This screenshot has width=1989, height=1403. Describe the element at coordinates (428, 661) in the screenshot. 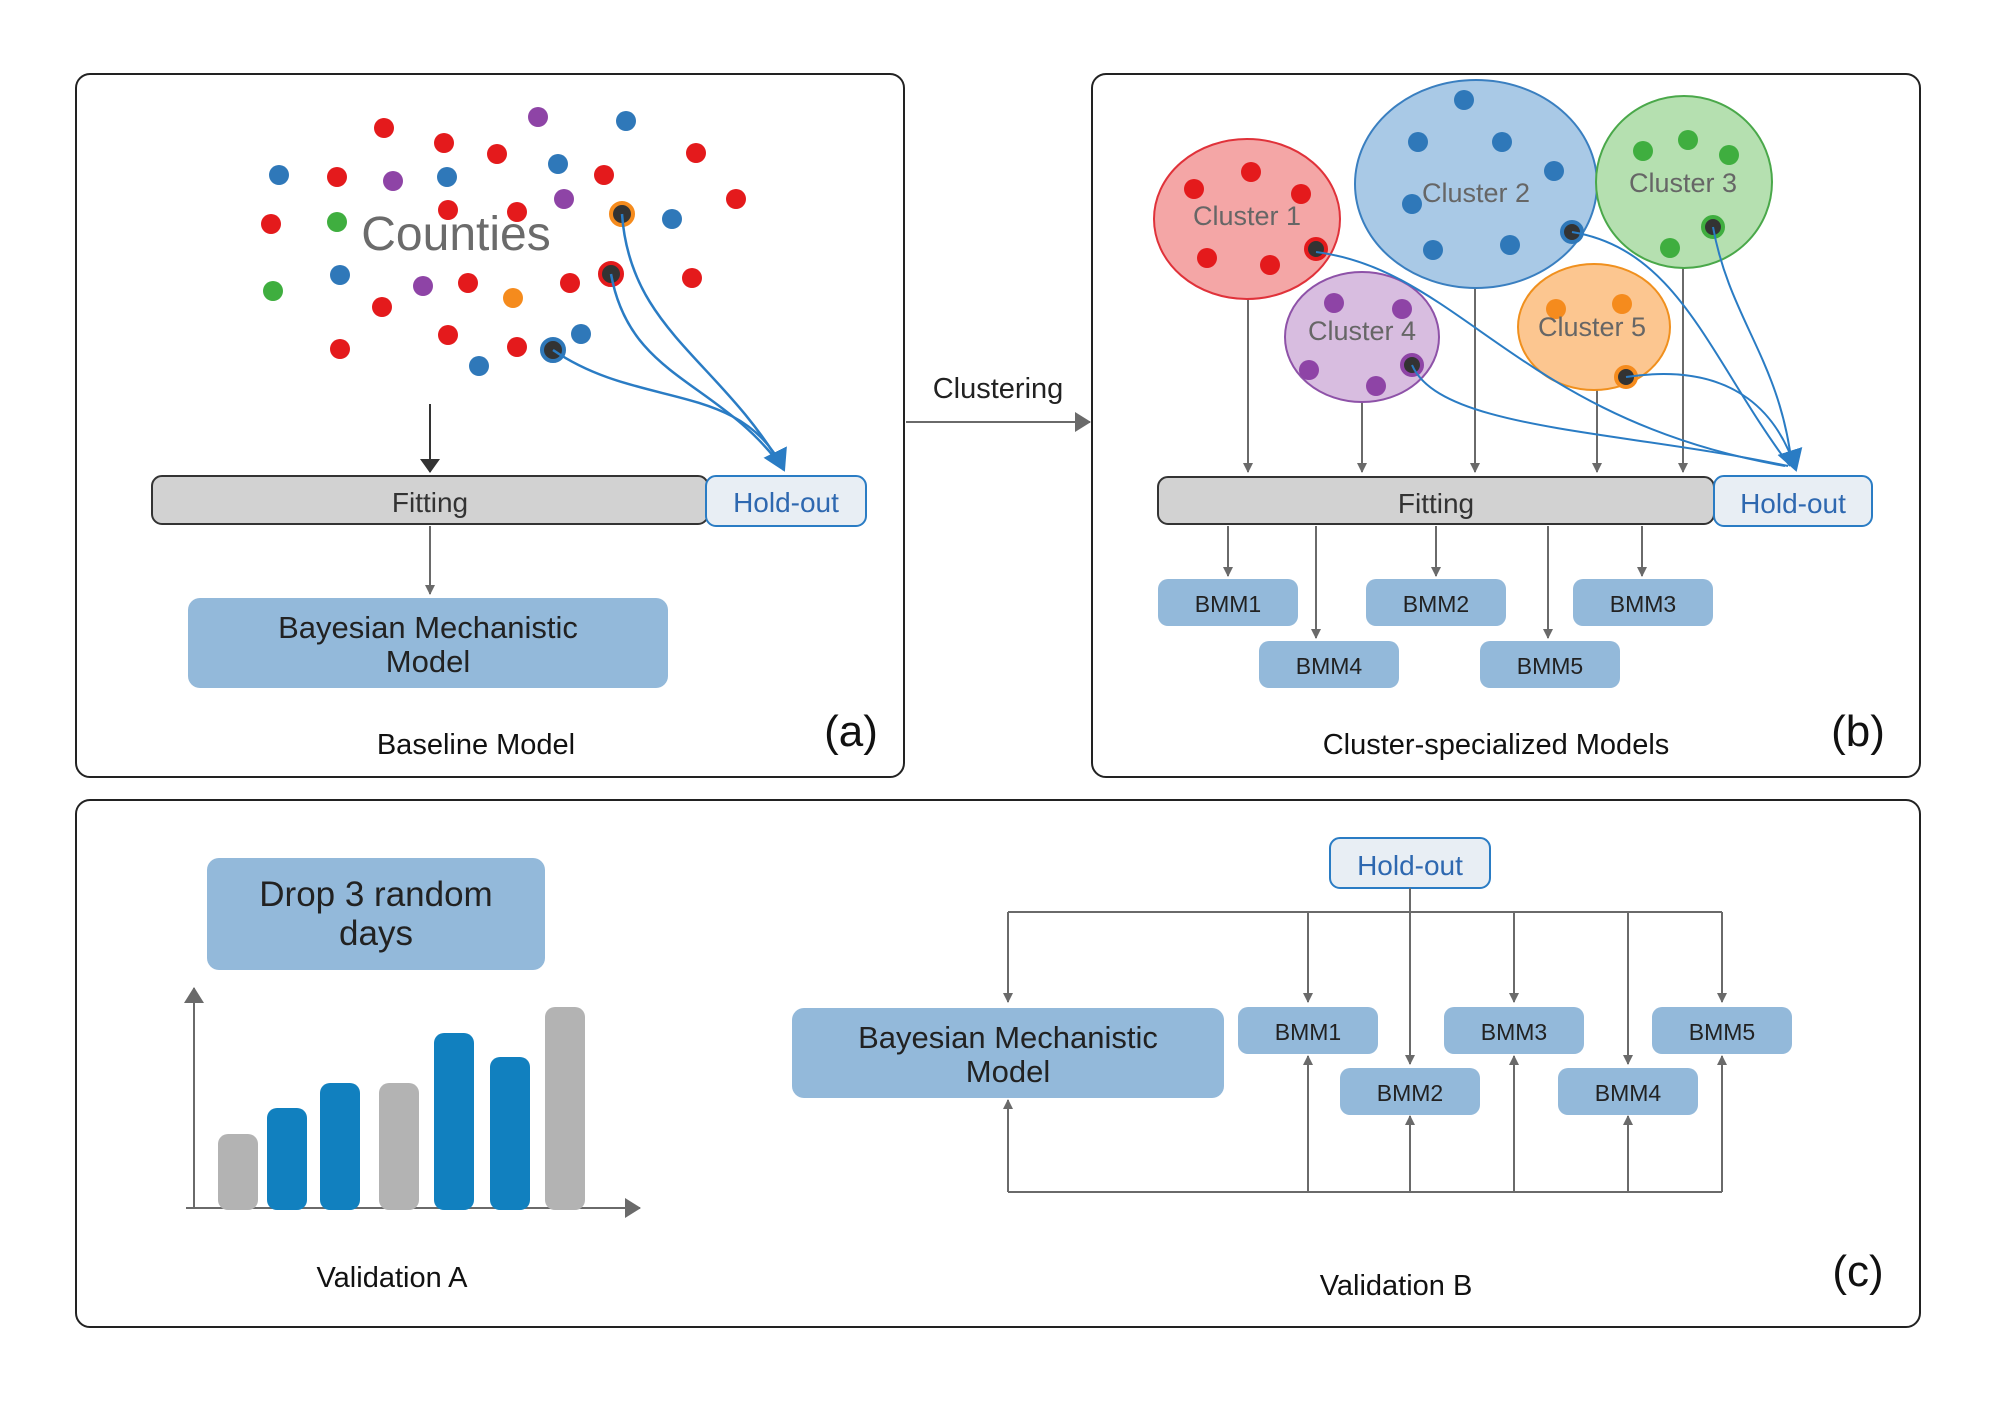

I see `bayesian-model-label-a-line2: Model` at that location.